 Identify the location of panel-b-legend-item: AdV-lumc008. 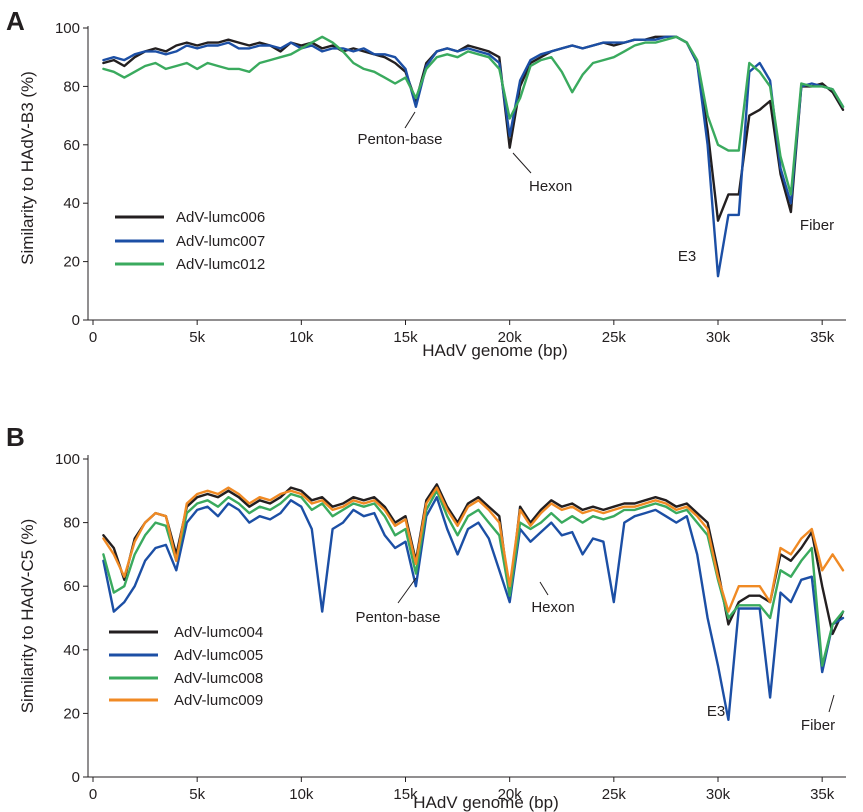
(186, 678).